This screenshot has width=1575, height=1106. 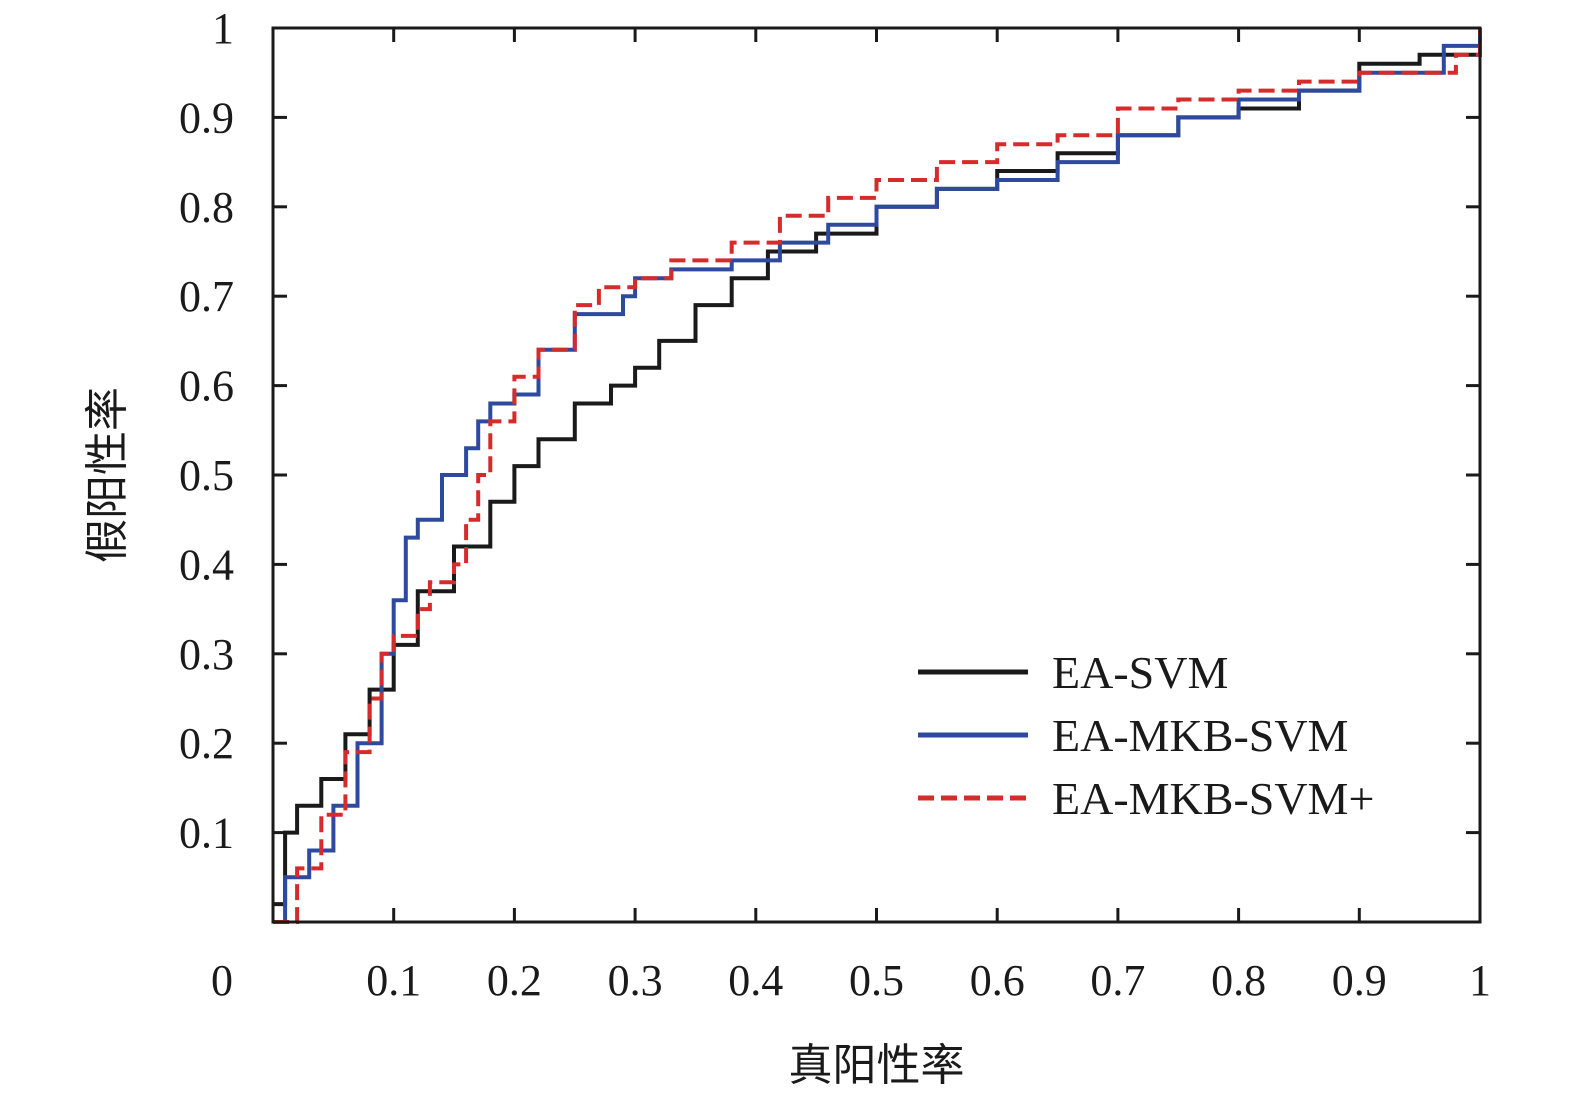 I want to click on x-tick-label: 0.4, so click(x=755, y=980).